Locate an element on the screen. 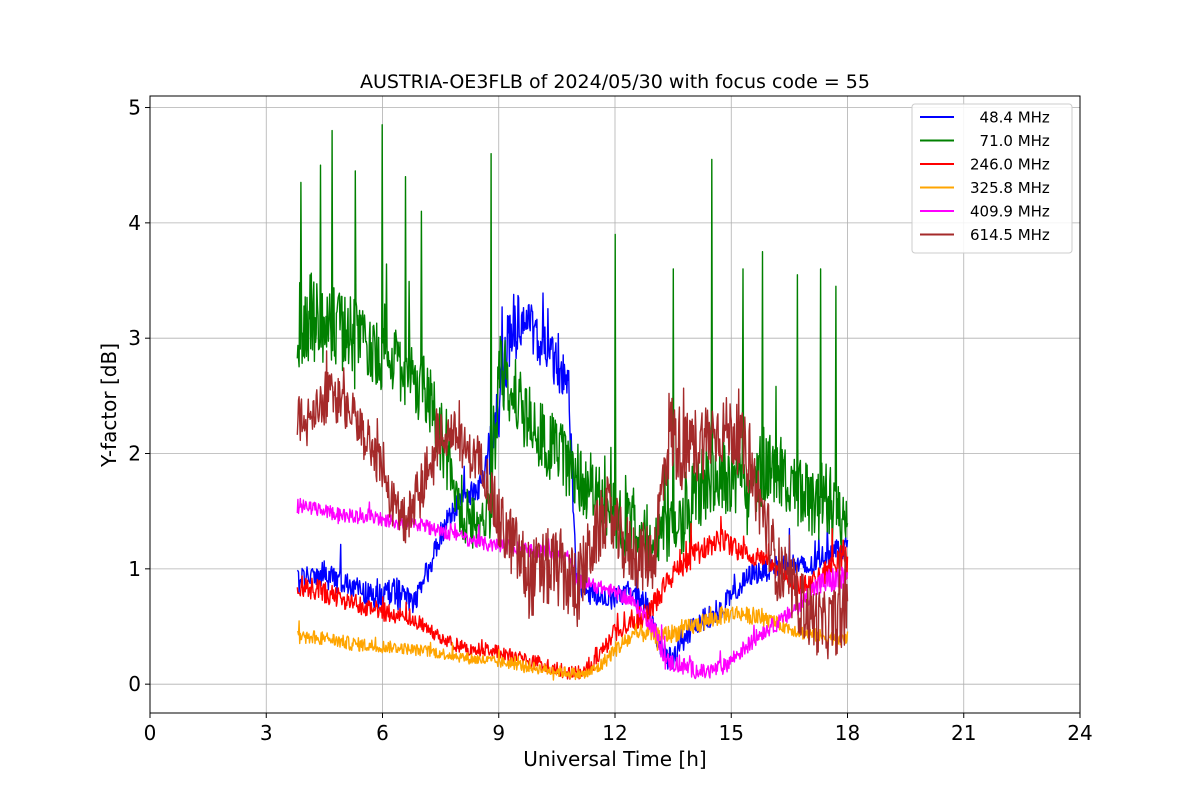 This screenshot has height=800, width=1200. x-tick-label: 6 is located at coordinates (382, 733).